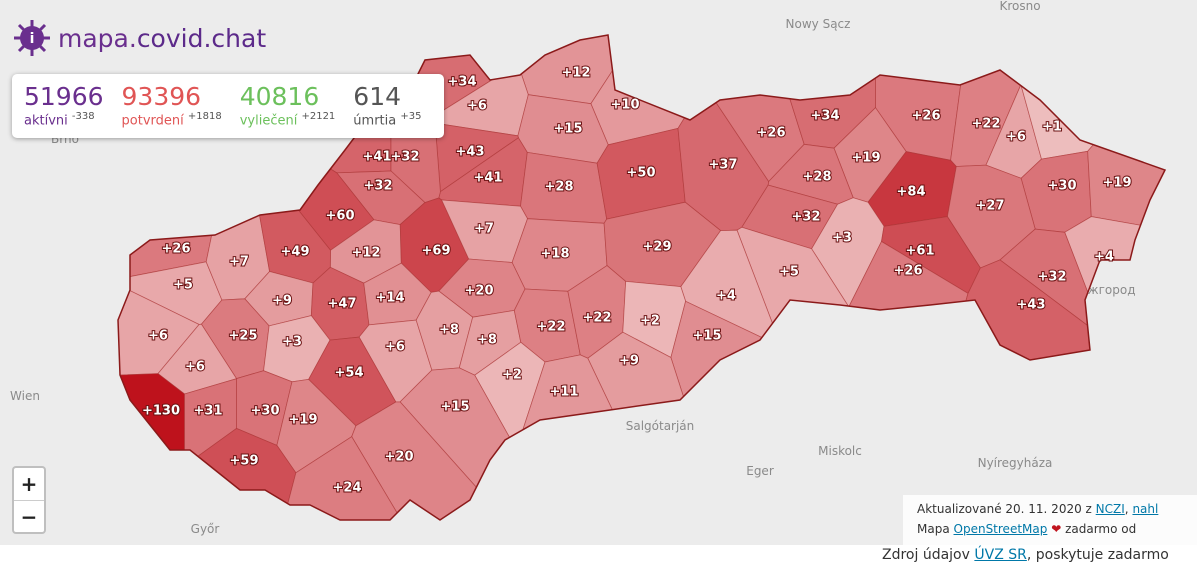 The height and width of the screenshot is (569, 1197). Describe the element at coordinates (208, 411) in the screenshot. I see `district-label: +31` at that location.